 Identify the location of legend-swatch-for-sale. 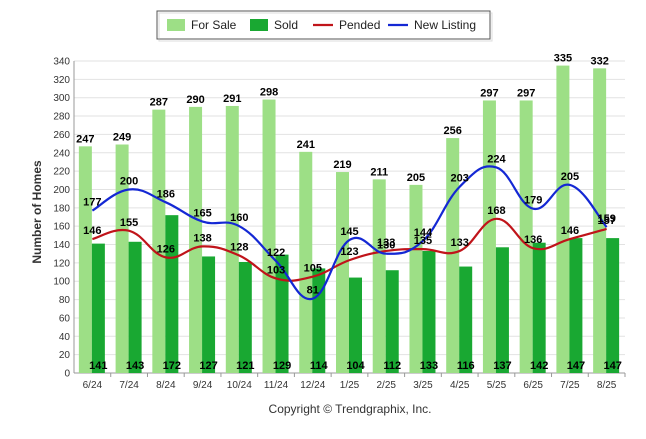
(176, 25).